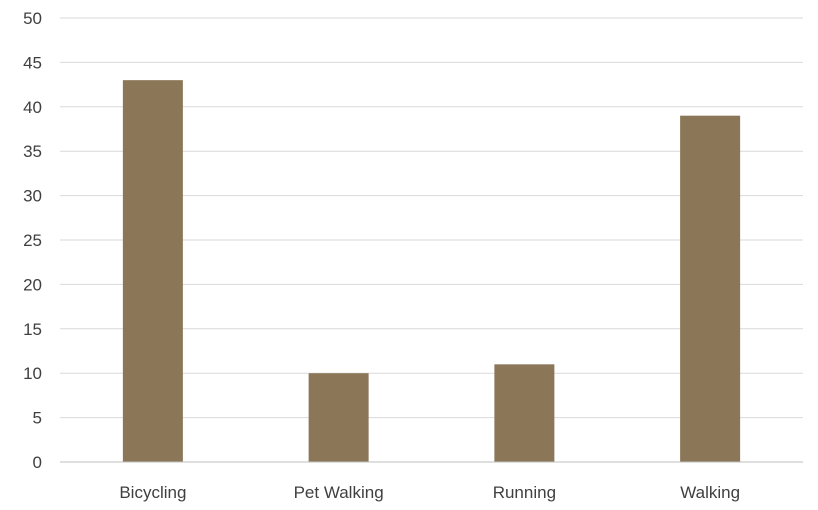 The height and width of the screenshot is (510, 818). I want to click on y-tick-label: 25, so click(32, 240).